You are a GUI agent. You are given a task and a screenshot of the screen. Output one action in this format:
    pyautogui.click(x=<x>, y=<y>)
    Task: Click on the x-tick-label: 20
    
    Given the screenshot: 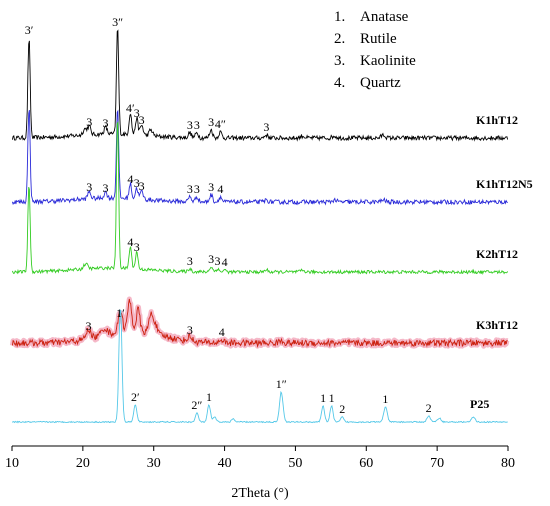 What is the action you would take?
    pyautogui.click(x=83, y=463)
    